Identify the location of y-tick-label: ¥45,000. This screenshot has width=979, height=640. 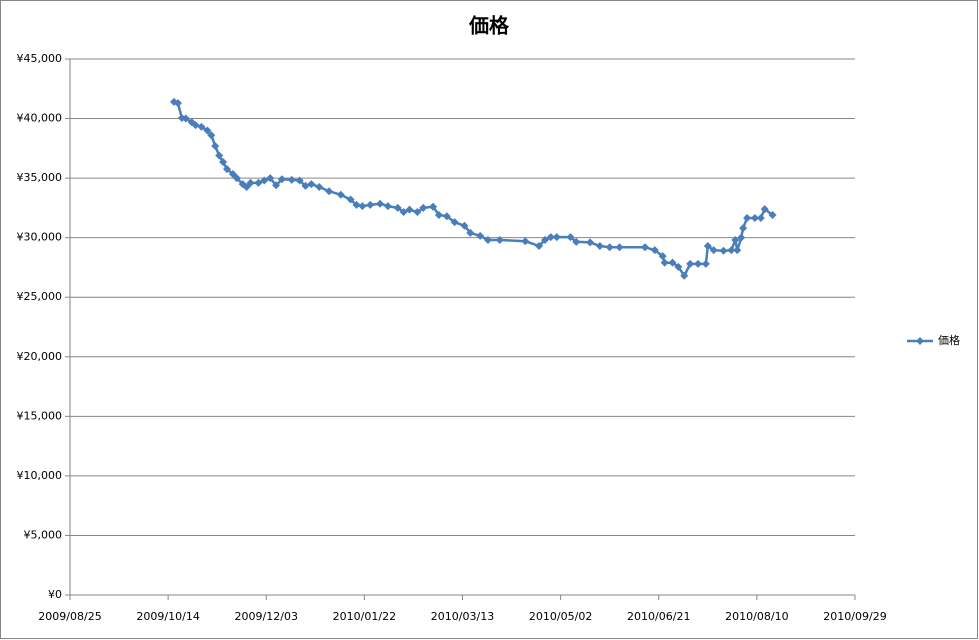
(40, 58).